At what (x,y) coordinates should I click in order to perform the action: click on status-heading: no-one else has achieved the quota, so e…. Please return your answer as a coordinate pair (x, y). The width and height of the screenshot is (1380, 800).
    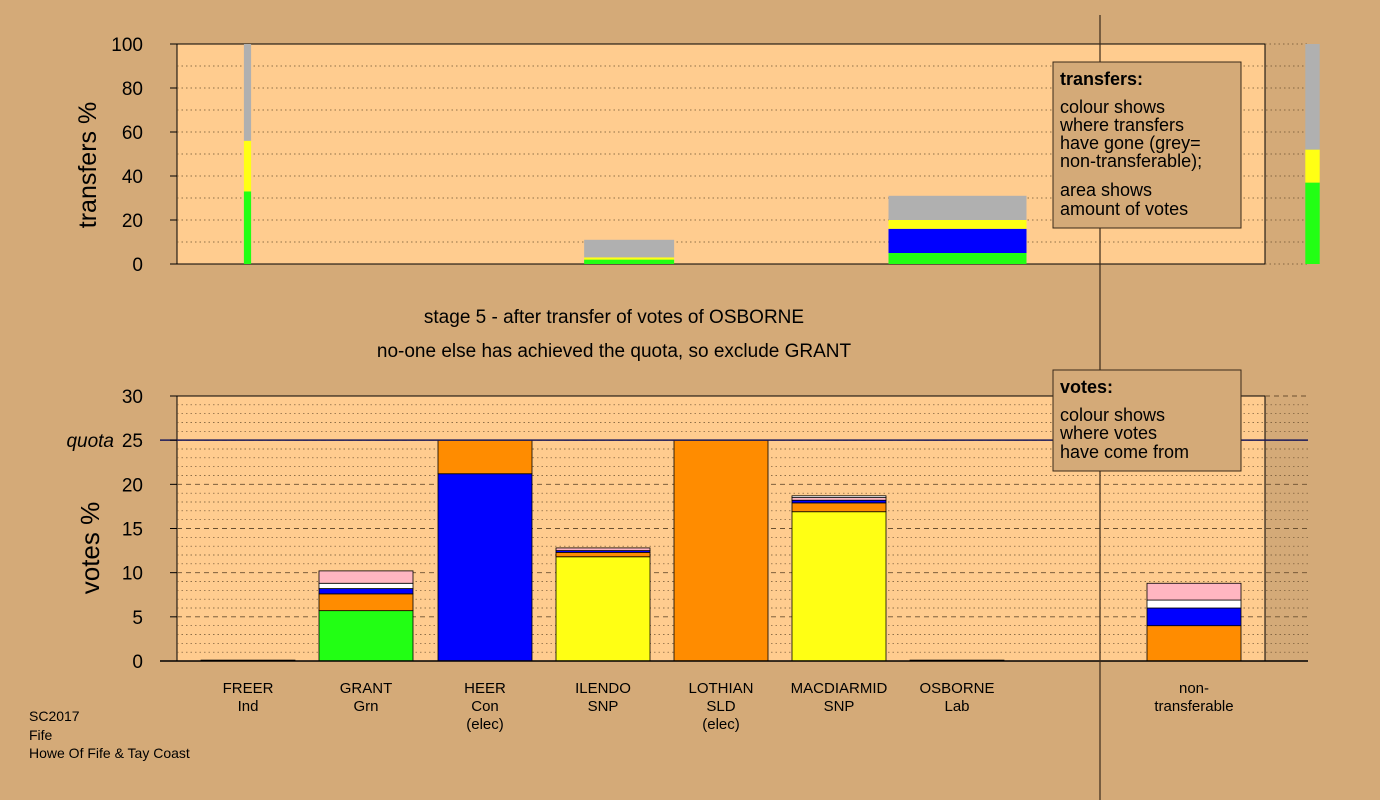
    Looking at the image, I should click on (614, 351).